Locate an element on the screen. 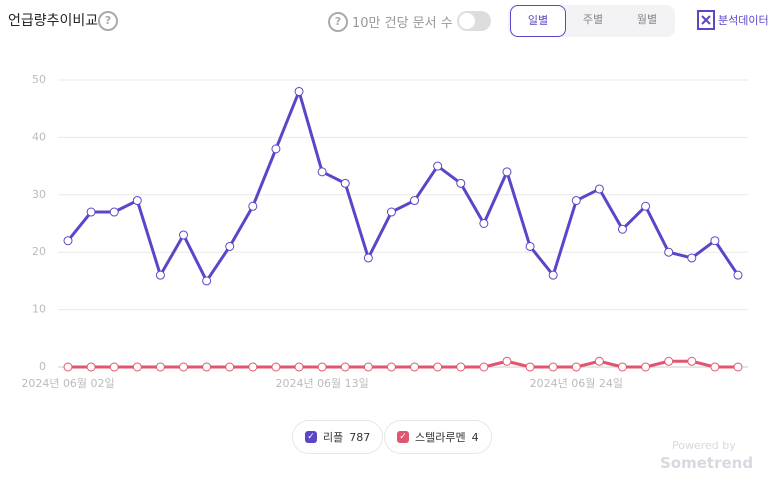 This screenshot has width=772, height=482. tab: 일별 is located at coordinates (538, 21).